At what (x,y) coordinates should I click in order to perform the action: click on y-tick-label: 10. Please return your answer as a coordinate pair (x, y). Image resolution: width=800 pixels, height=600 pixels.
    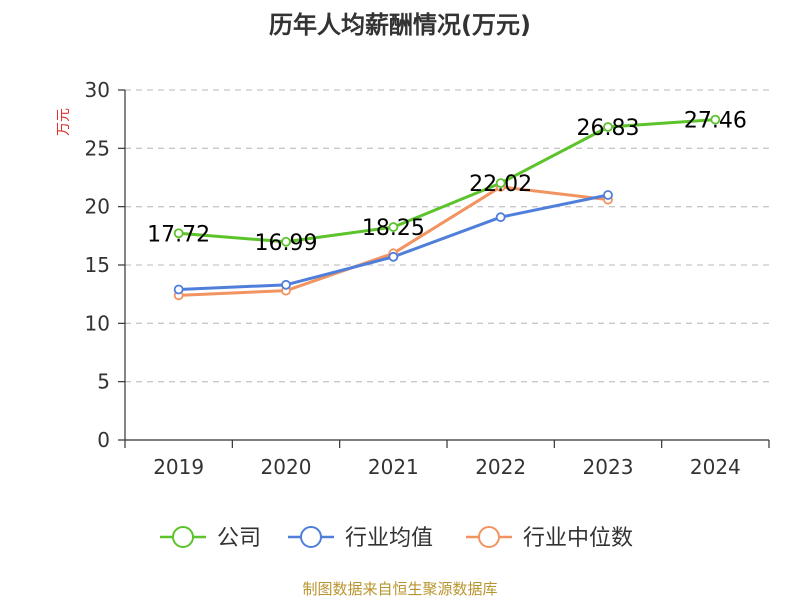
    Looking at the image, I should click on (97, 323).